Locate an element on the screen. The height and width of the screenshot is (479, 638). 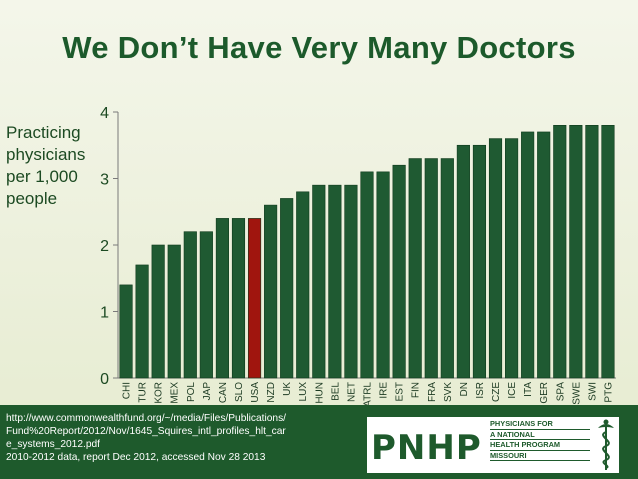
x-tick-label: NZD is located at coordinates (271, 392).